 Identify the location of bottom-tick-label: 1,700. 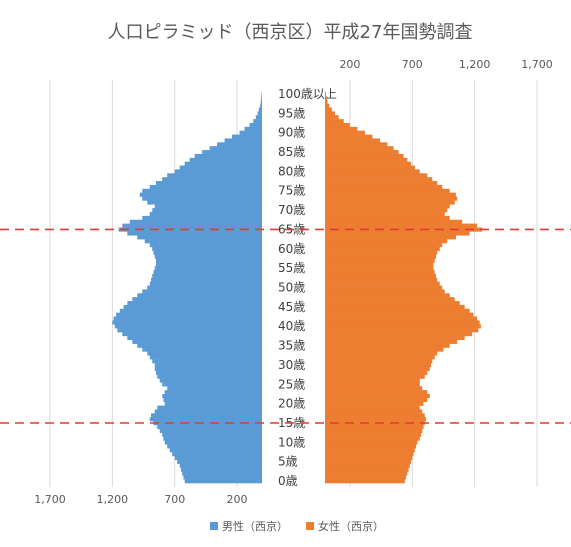
(50, 499).